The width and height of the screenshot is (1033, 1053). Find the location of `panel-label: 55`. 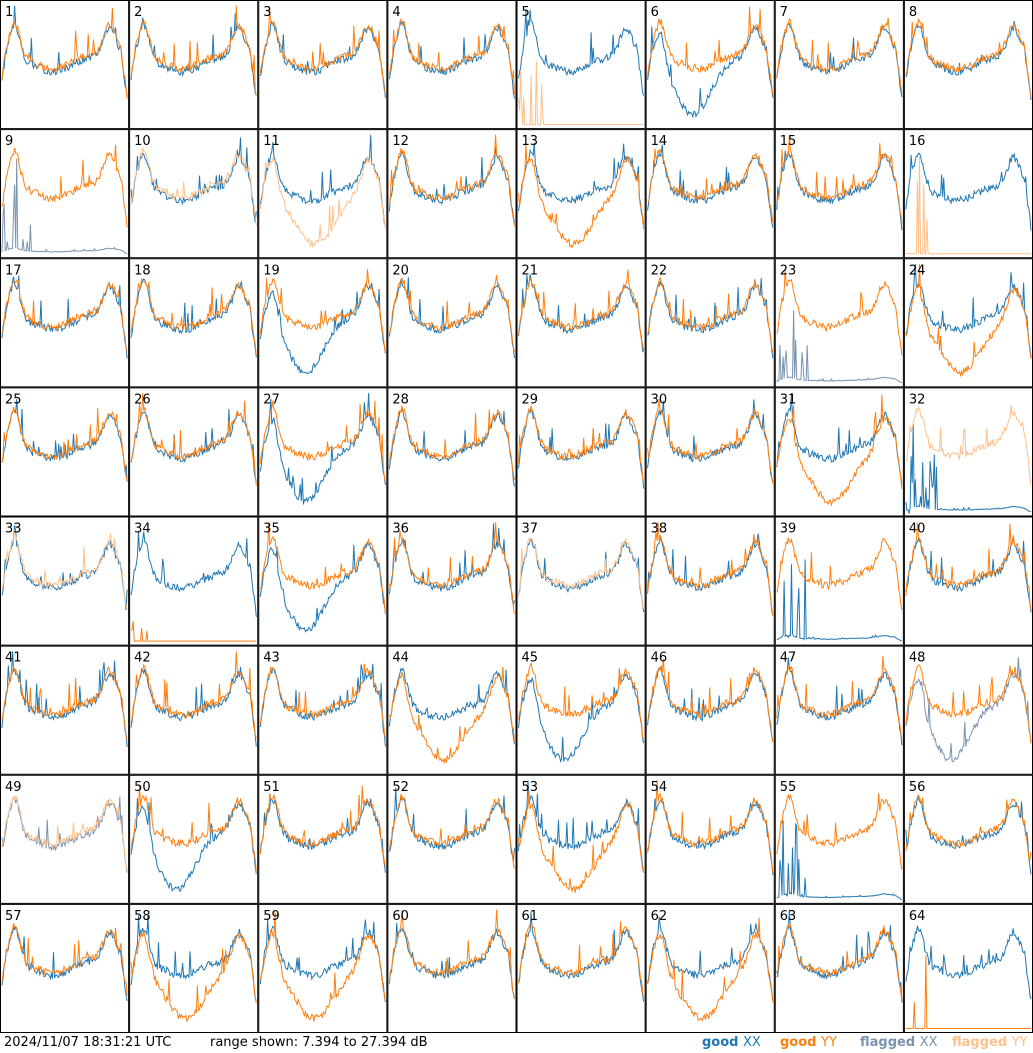

panel-label: 55 is located at coordinates (788, 787).